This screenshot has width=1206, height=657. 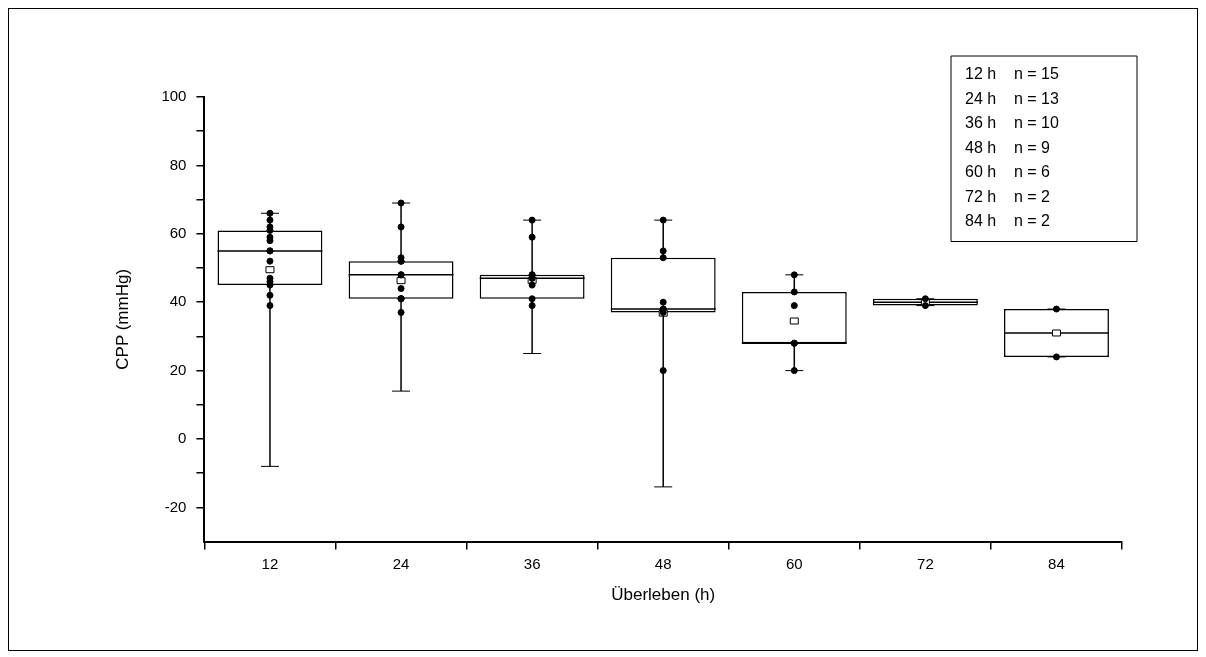 I want to click on y-tick-label: 100, so click(x=174, y=96).